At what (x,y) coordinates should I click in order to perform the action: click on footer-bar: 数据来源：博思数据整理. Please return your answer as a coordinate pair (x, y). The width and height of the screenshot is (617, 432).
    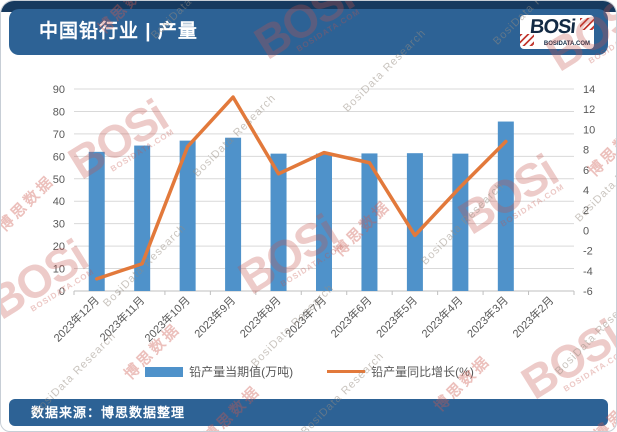
    Looking at the image, I should click on (308, 412).